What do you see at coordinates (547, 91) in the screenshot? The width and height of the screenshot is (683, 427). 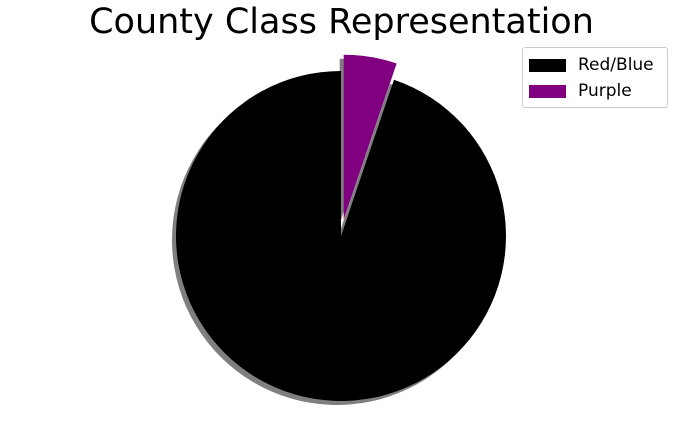 I see `legend-swatch-purple` at bounding box center [547, 91].